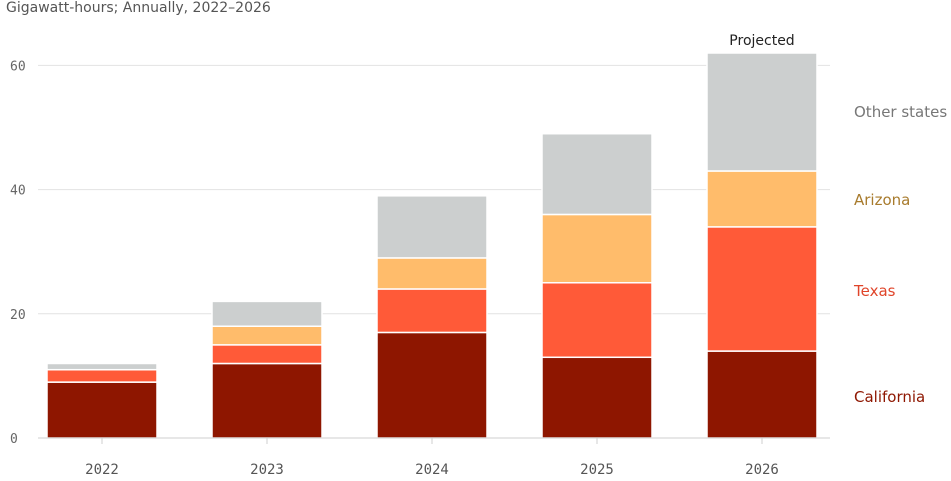 The image size is (951, 481). I want to click on x-tick-label: 2024, so click(432, 470).